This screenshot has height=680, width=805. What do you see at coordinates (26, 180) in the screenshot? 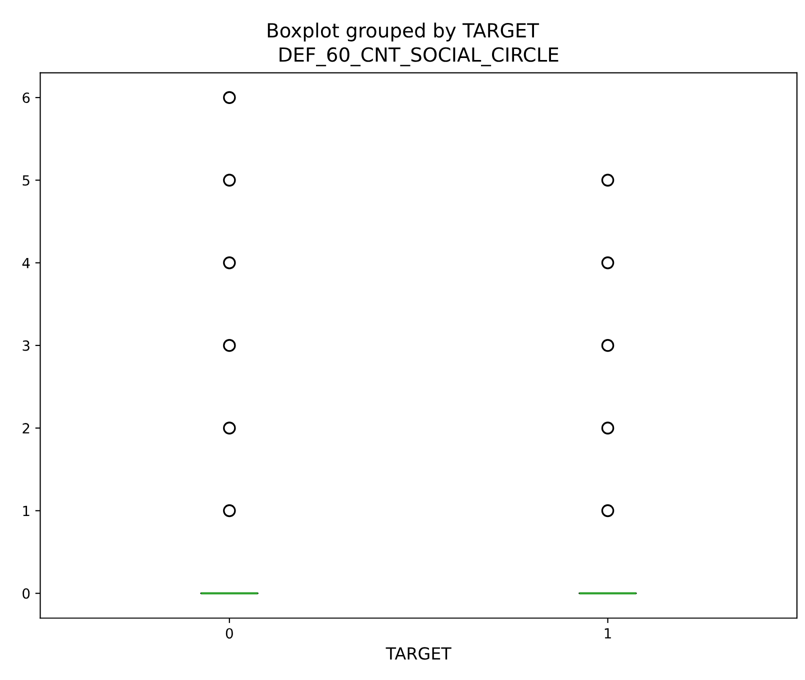
I see `y-tick-label: 5` at bounding box center [26, 180].